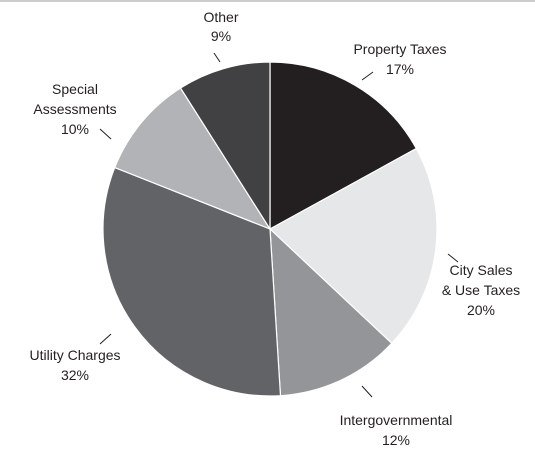 The width and height of the screenshot is (535, 451). Describe the element at coordinates (75, 129) in the screenshot. I see `slice-percent: 10%` at that location.